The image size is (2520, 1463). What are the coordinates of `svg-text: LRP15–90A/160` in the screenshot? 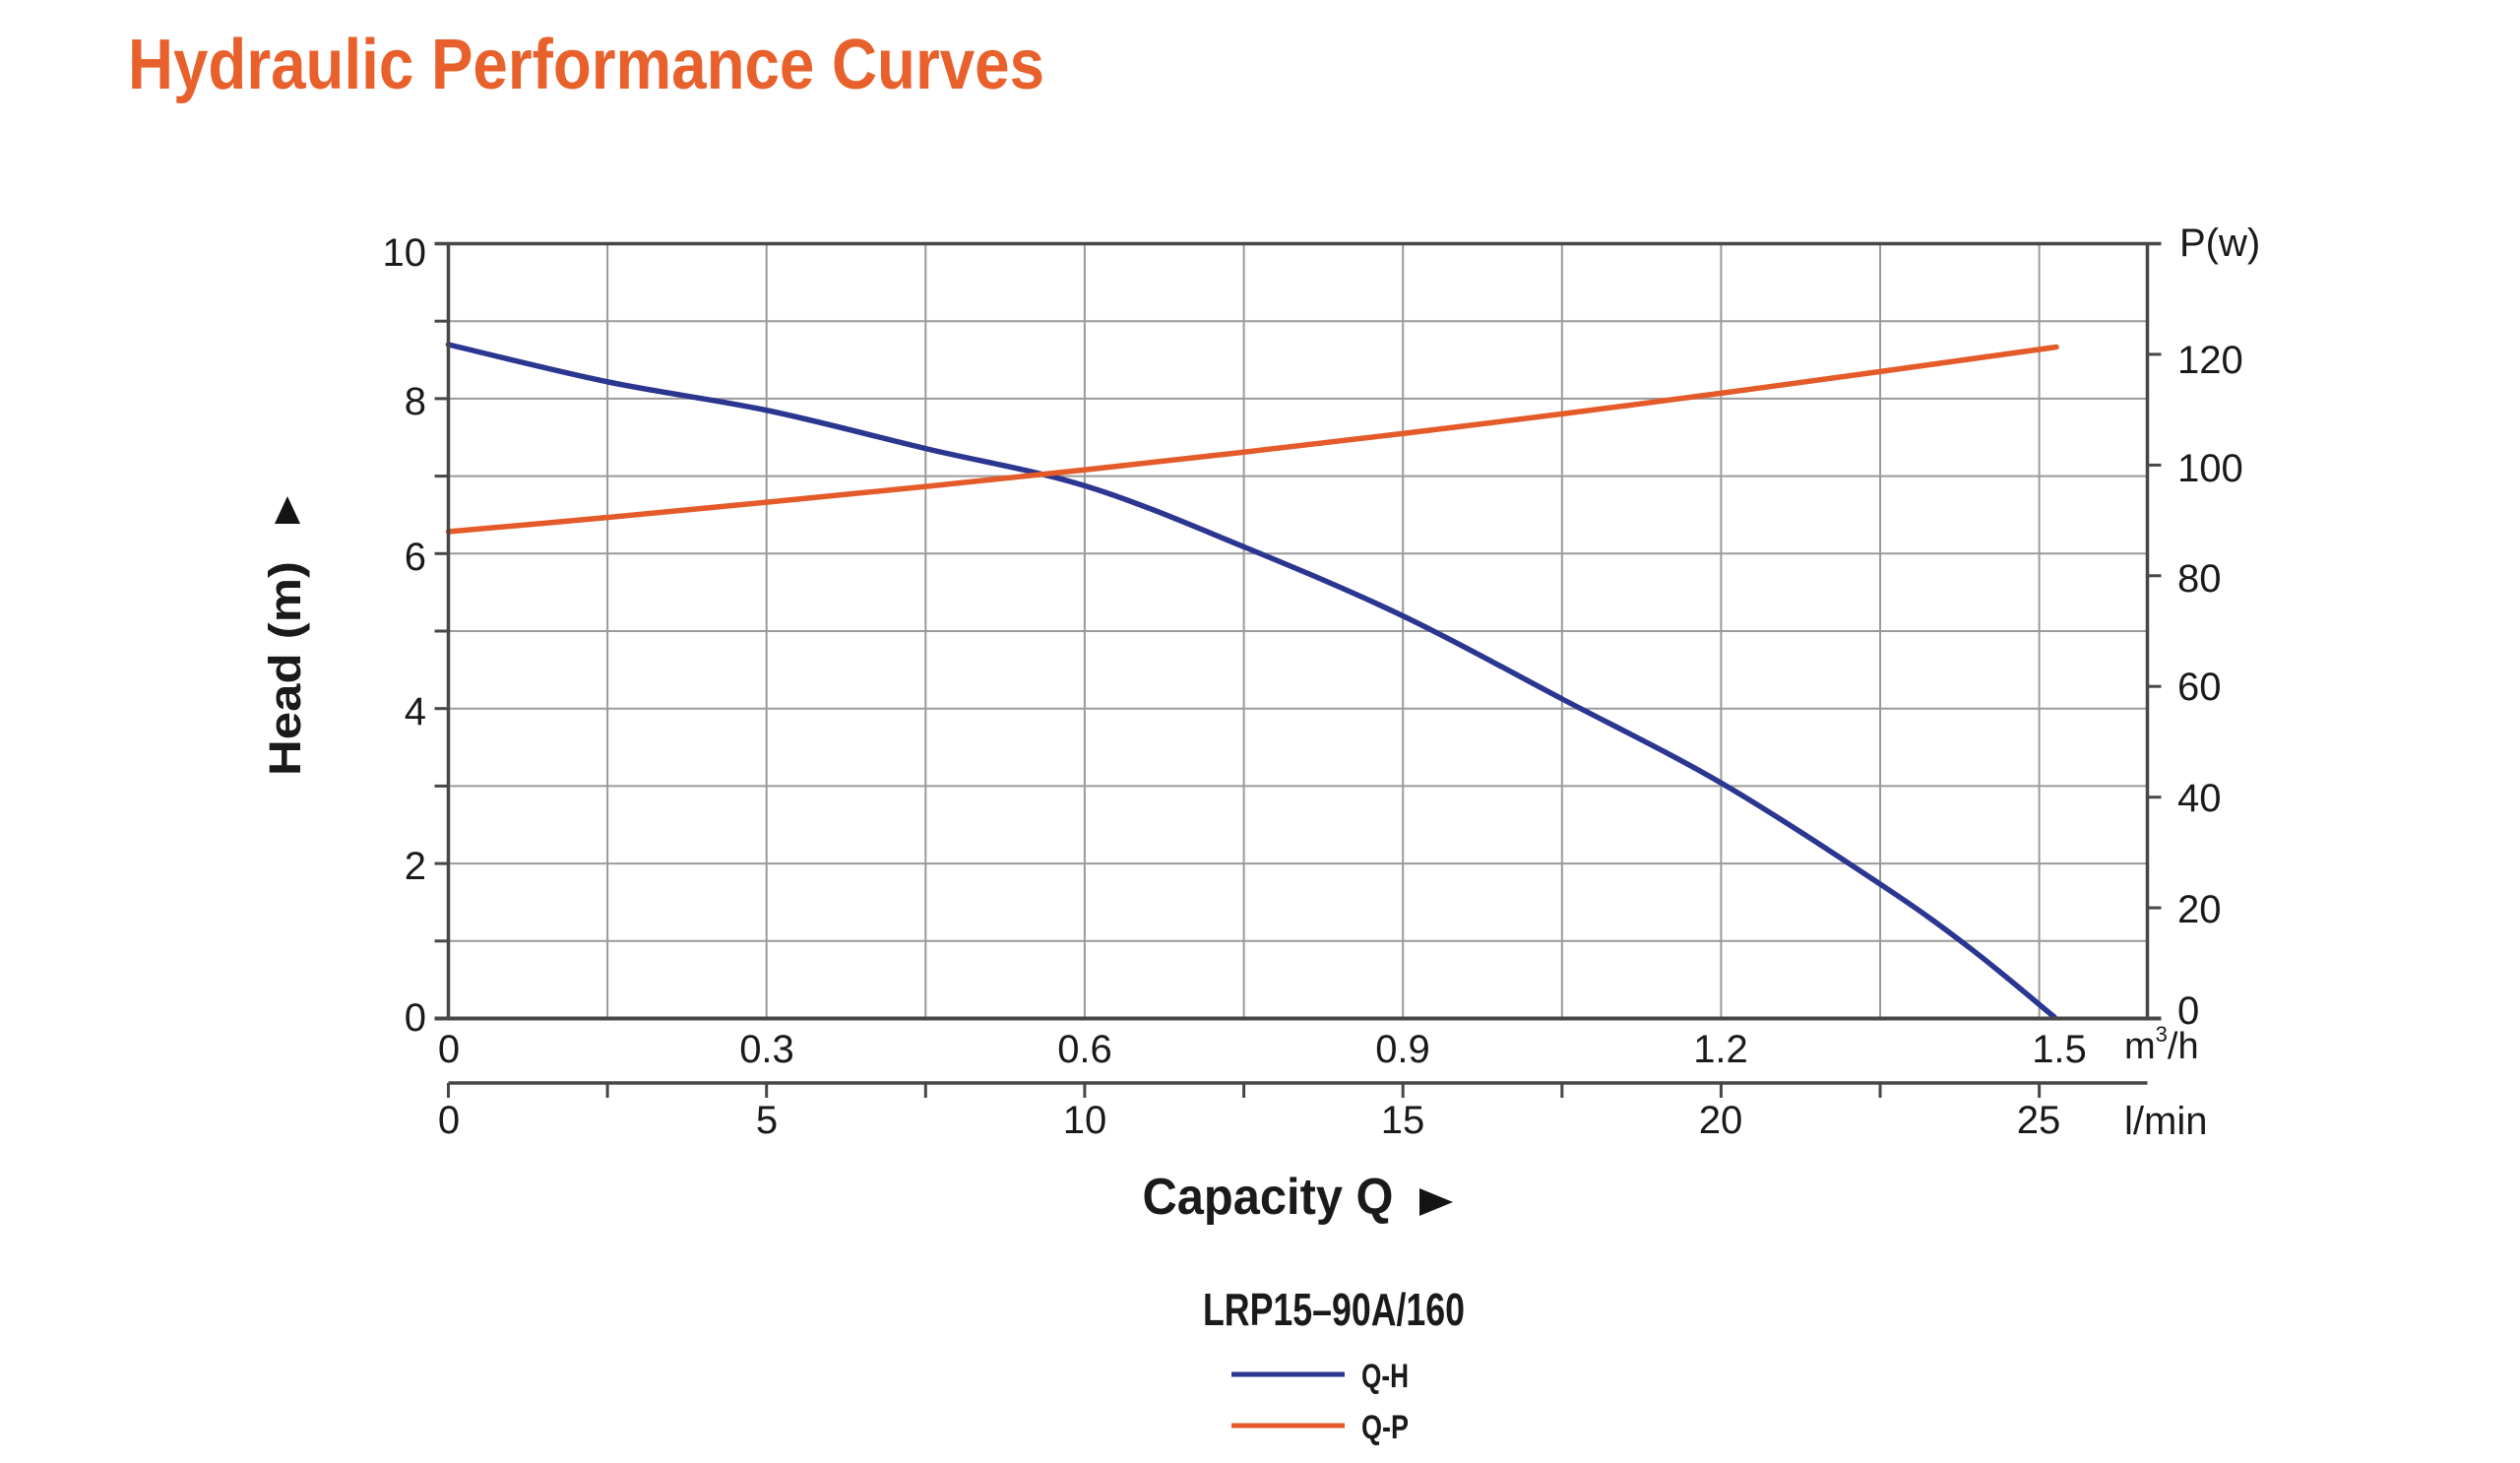 It's located at (1334, 1309).